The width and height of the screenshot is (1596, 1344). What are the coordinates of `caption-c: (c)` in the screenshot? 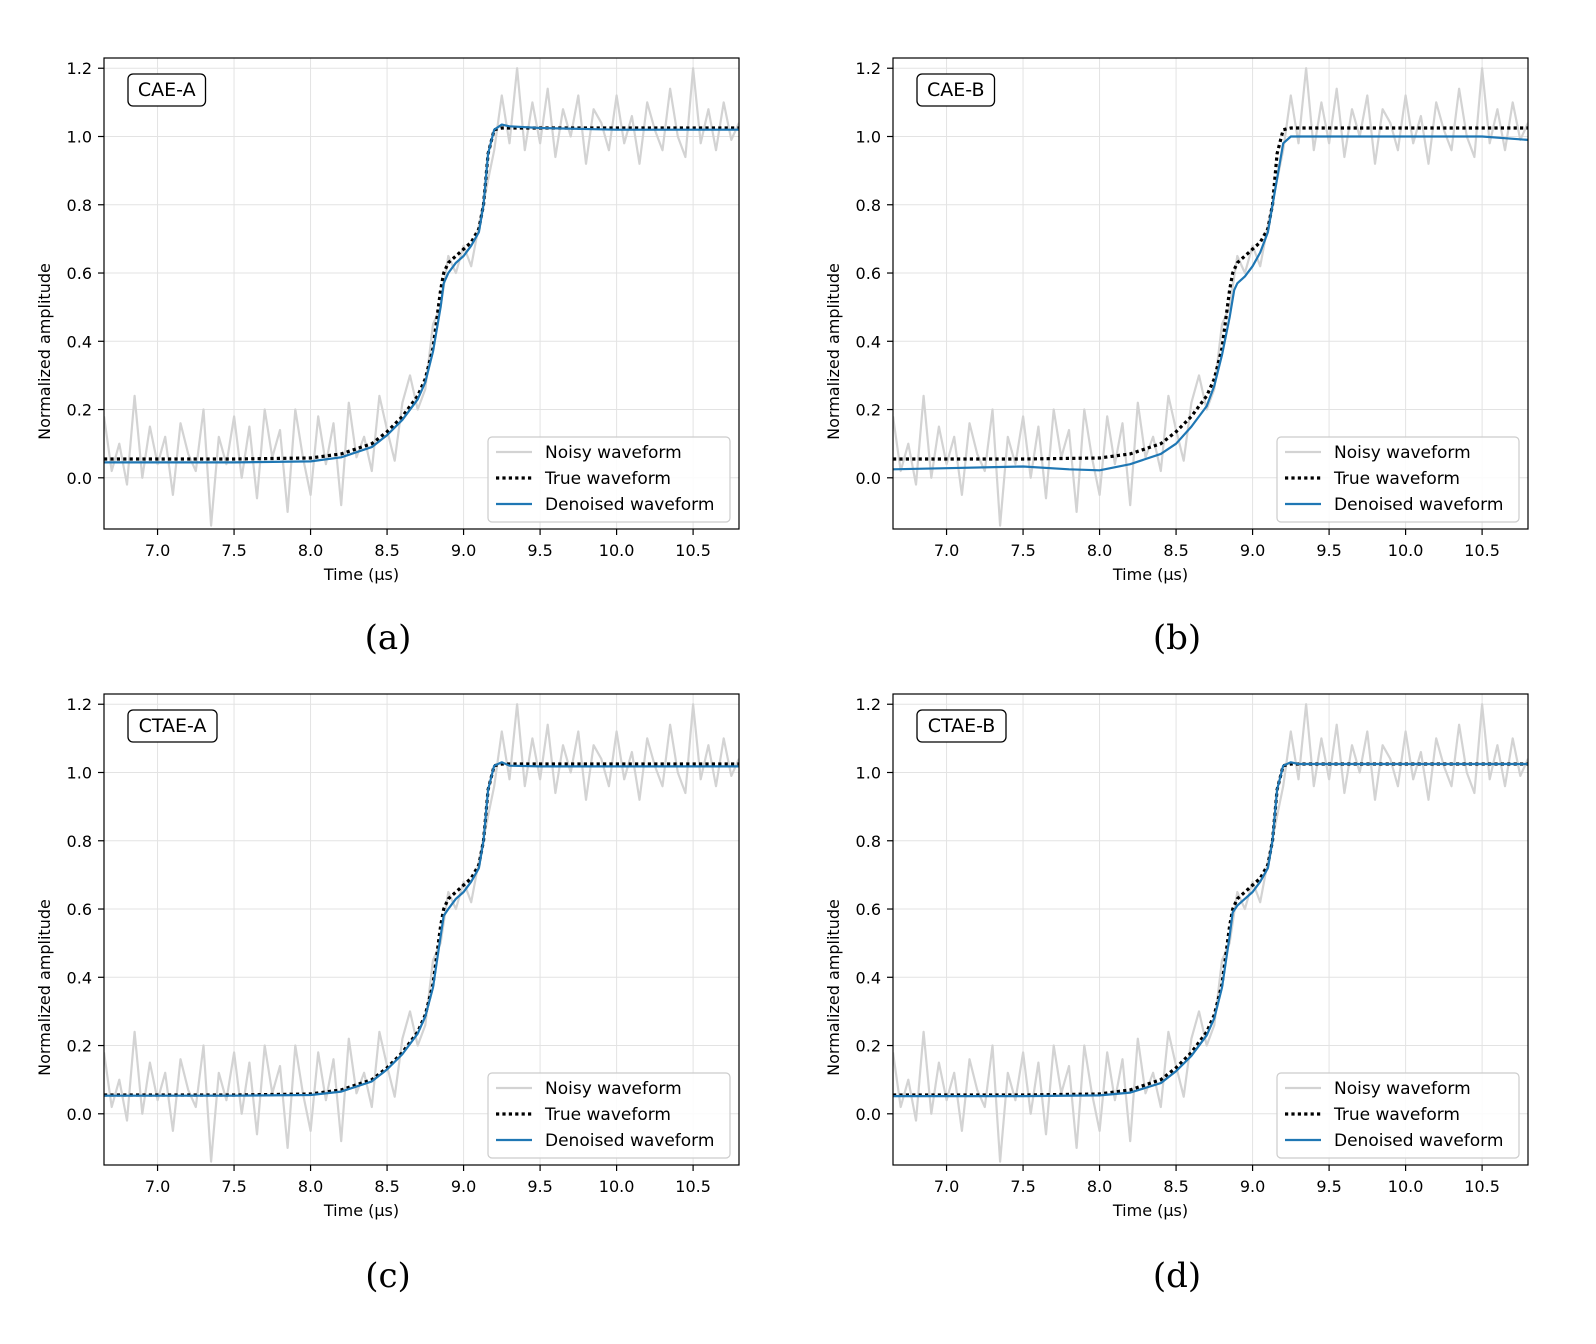 It's located at (388, 1276).